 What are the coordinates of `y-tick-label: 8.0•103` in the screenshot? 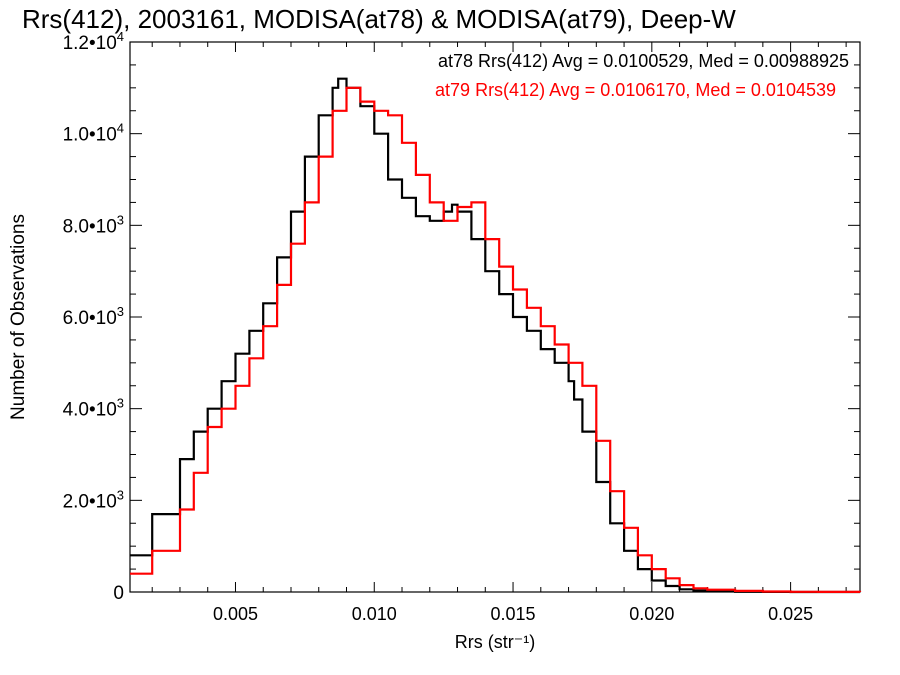 It's located at (93, 224).